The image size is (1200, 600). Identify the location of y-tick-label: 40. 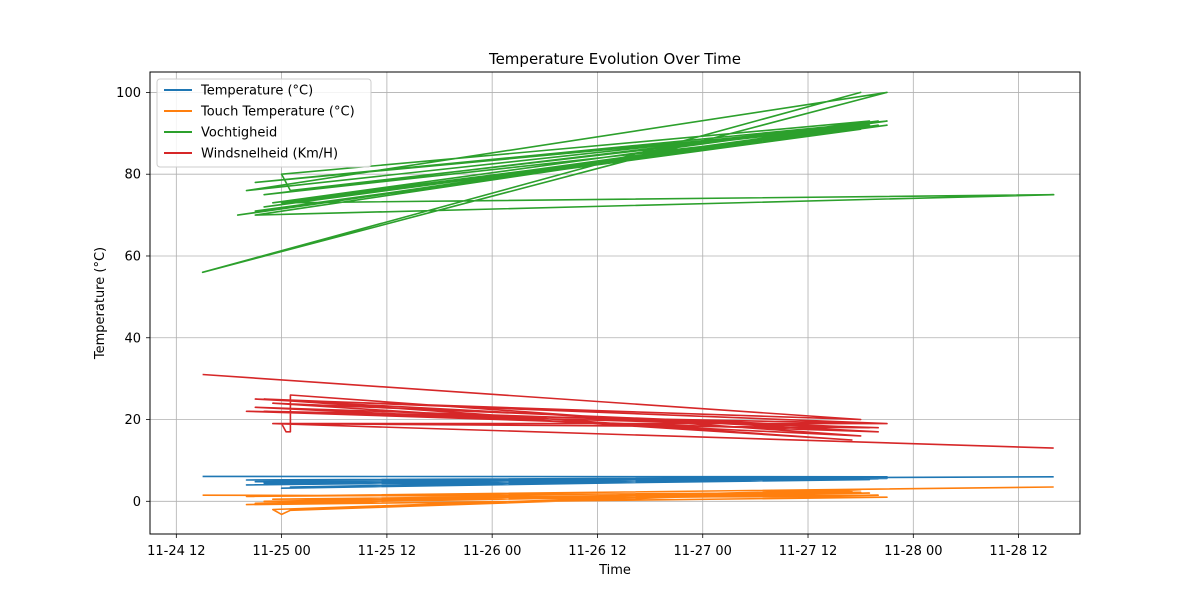
(132, 338).